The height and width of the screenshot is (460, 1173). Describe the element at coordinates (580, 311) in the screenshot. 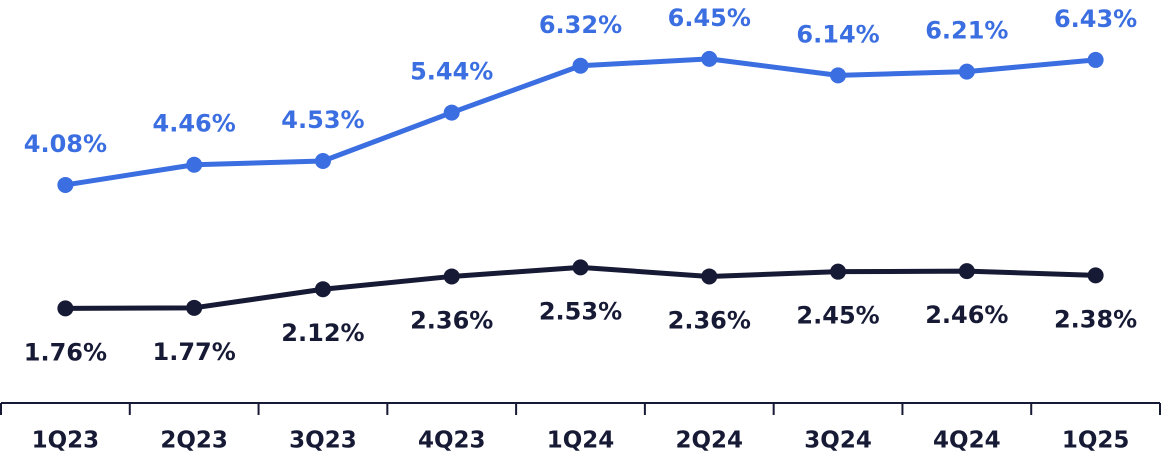

I see `data-label: 2.53%` at that location.